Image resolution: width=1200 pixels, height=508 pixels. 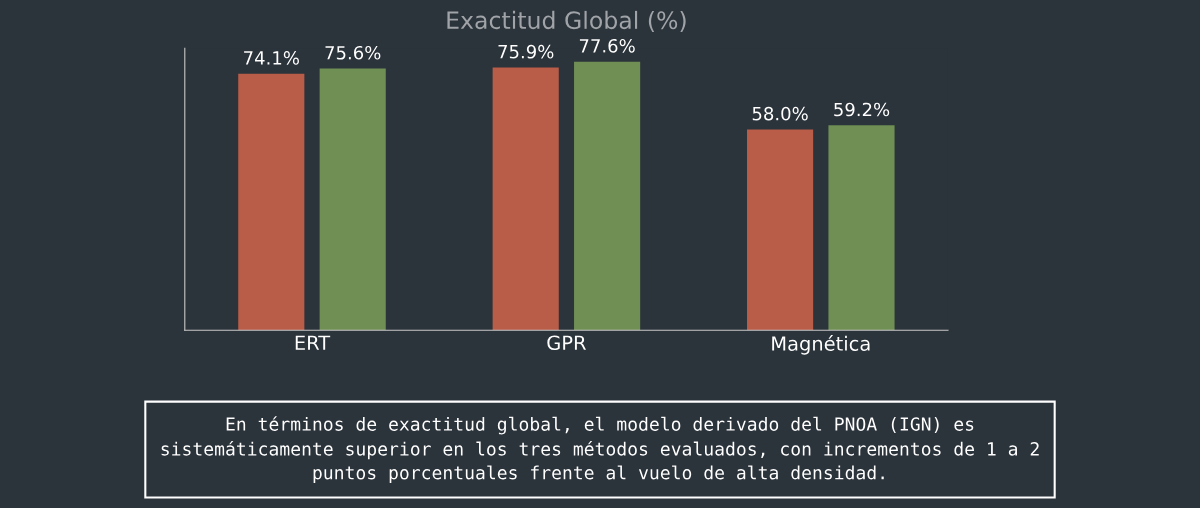 What do you see at coordinates (780, 113) in the screenshot?
I see `data-label: 58.0%` at bounding box center [780, 113].